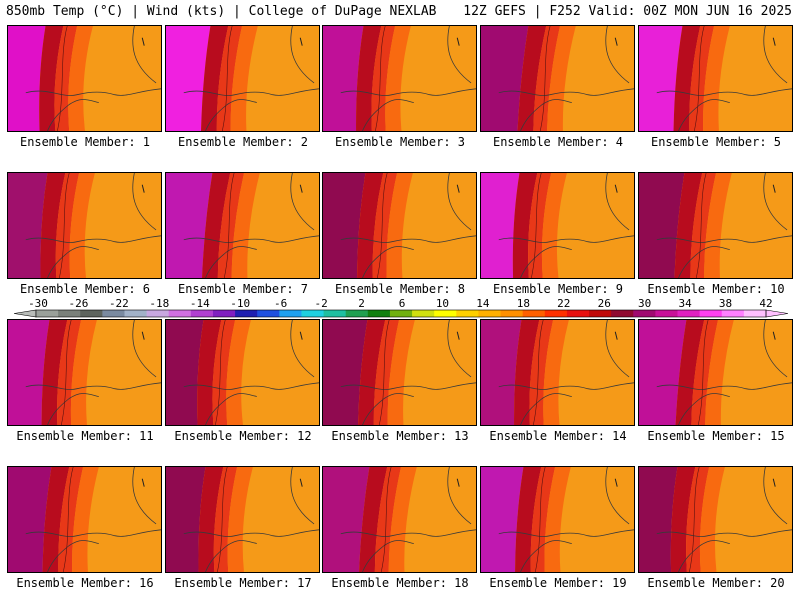 Image resolution: width=800 pixels, height=600 pixels. I want to click on ensemble-member-label: Ensemble Member: 7, so click(243, 289).